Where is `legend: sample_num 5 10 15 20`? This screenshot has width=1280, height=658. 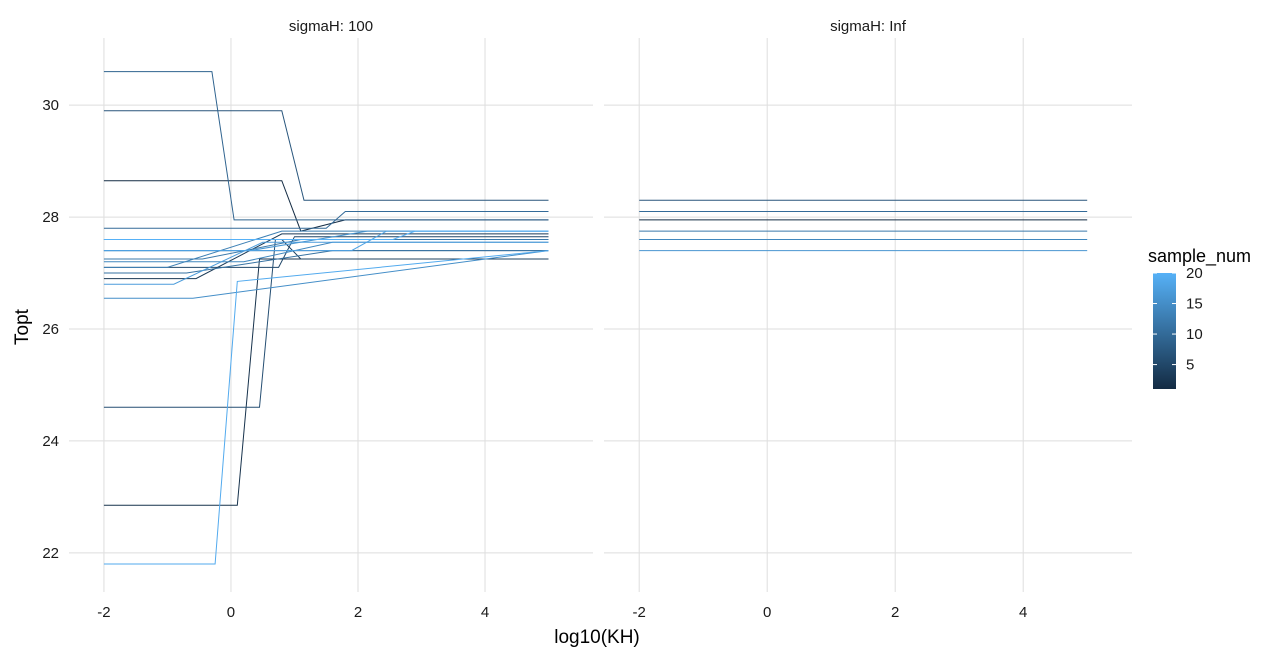
legend: sample_num 5 10 15 20 is located at coordinates (1199, 317).